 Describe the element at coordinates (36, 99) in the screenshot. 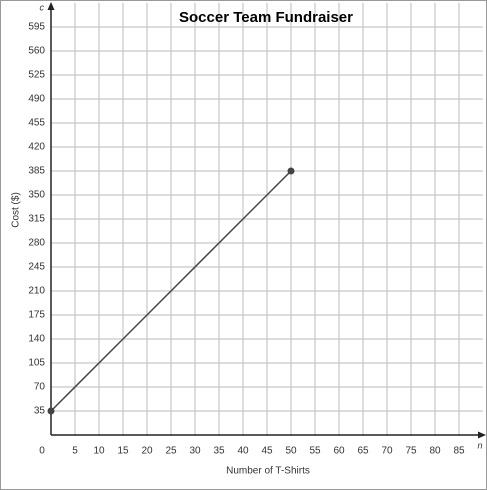

I see `y-tick-label: 490` at that location.